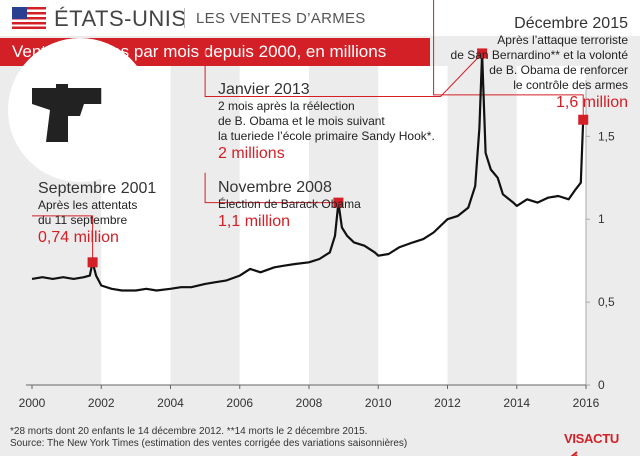 The image size is (640, 456). Describe the element at coordinates (97, 188) in the screenshot. I see `annotation-date: Septembre 2001` at that location.